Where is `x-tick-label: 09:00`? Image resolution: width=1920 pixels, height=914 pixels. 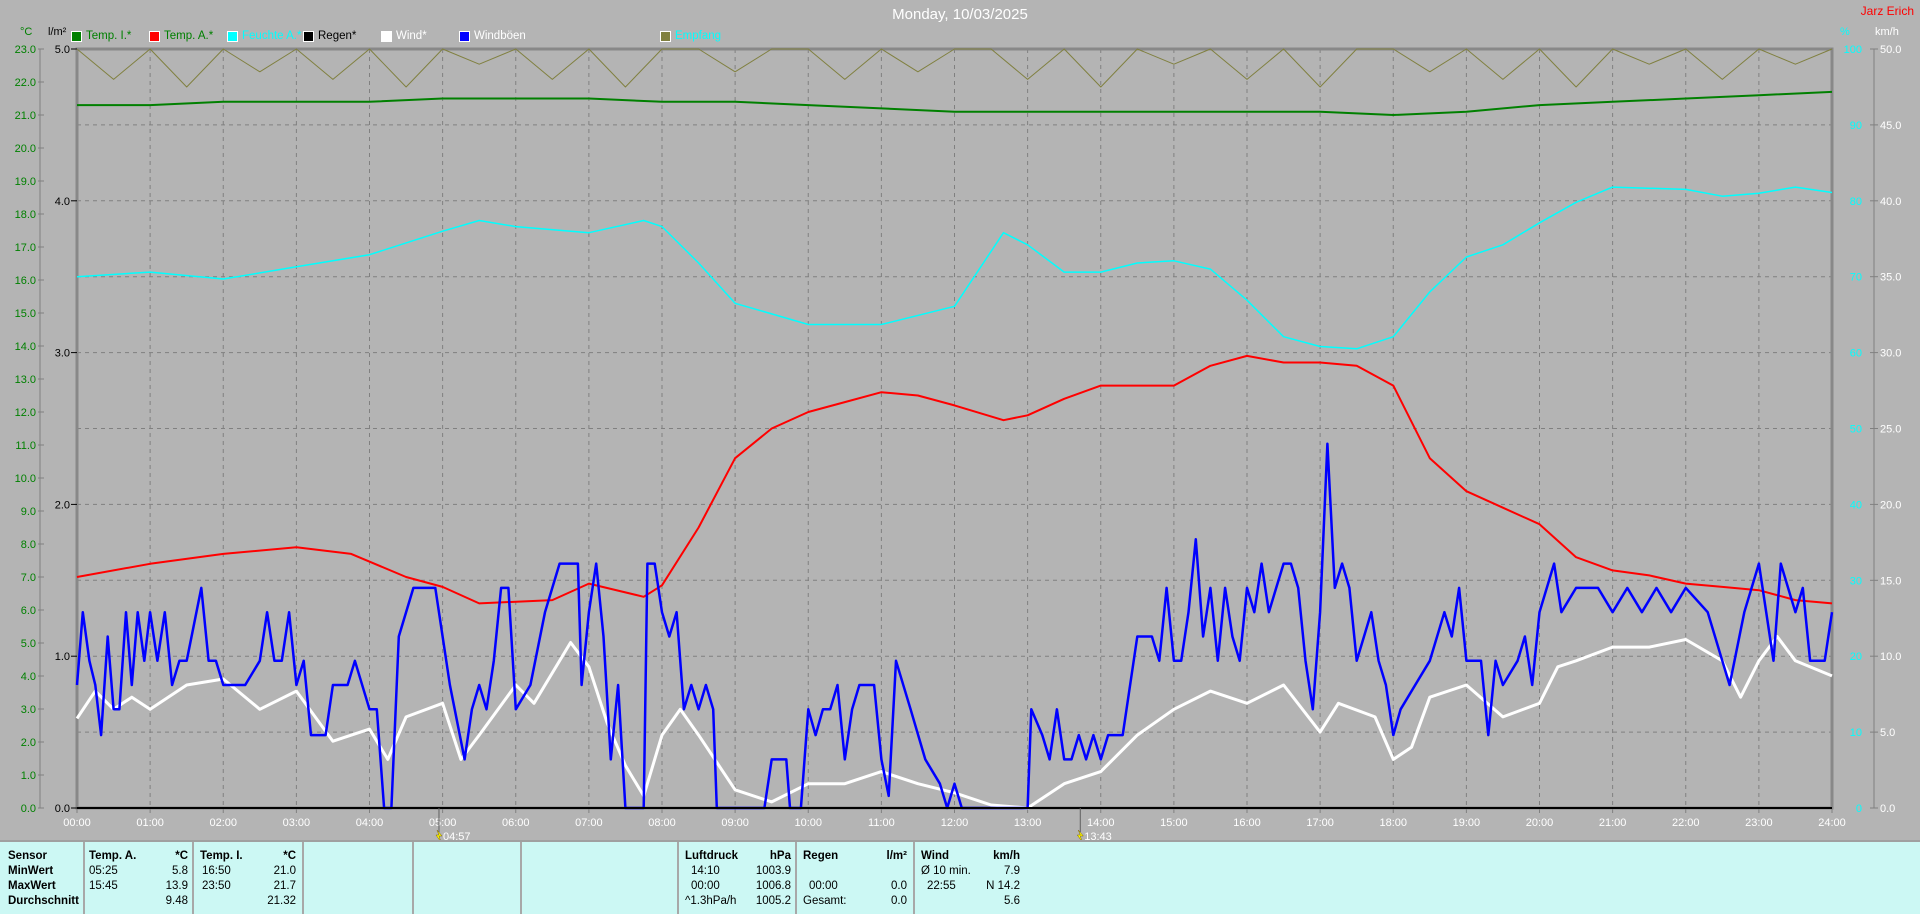
x-tick-label: 09:00 is located at coordinates (735, 823).